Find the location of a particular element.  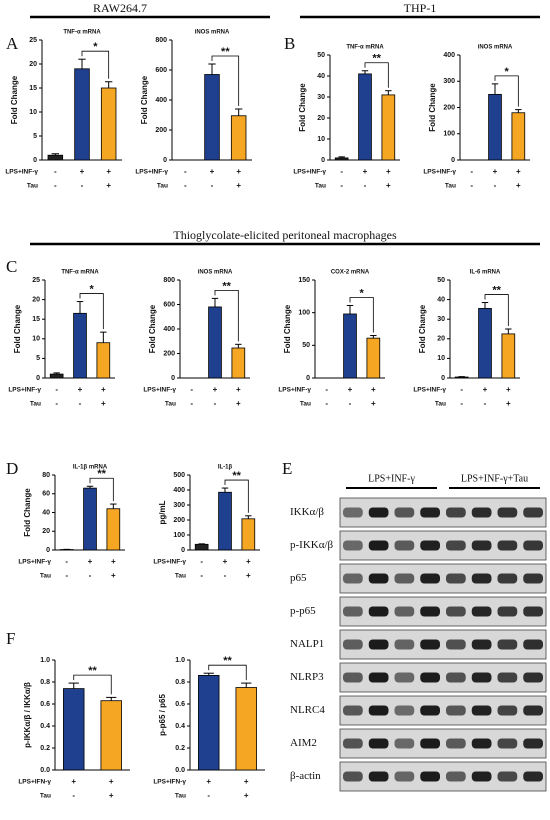

y-tick-label: 800 is located at coordinates (161, 40).